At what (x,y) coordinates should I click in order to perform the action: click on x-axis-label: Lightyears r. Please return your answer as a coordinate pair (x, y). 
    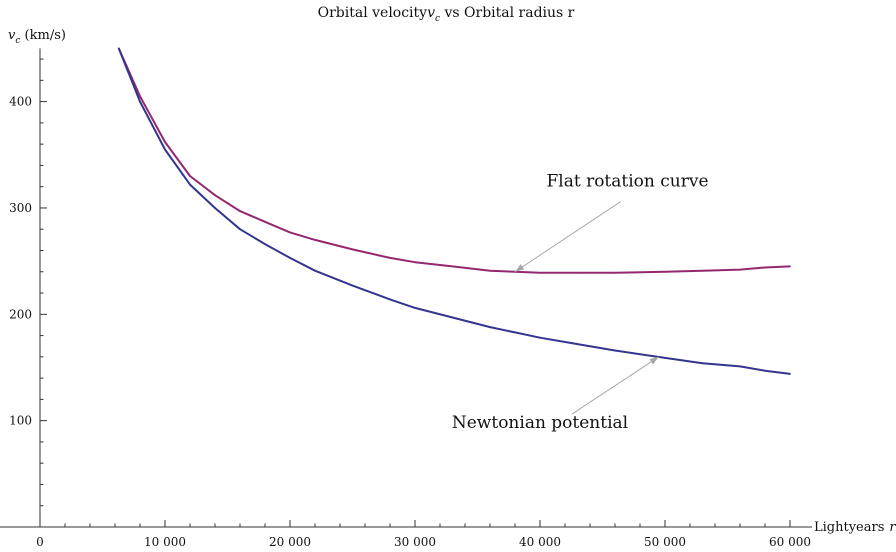
    Looking at the image, I should click on (855, 527).